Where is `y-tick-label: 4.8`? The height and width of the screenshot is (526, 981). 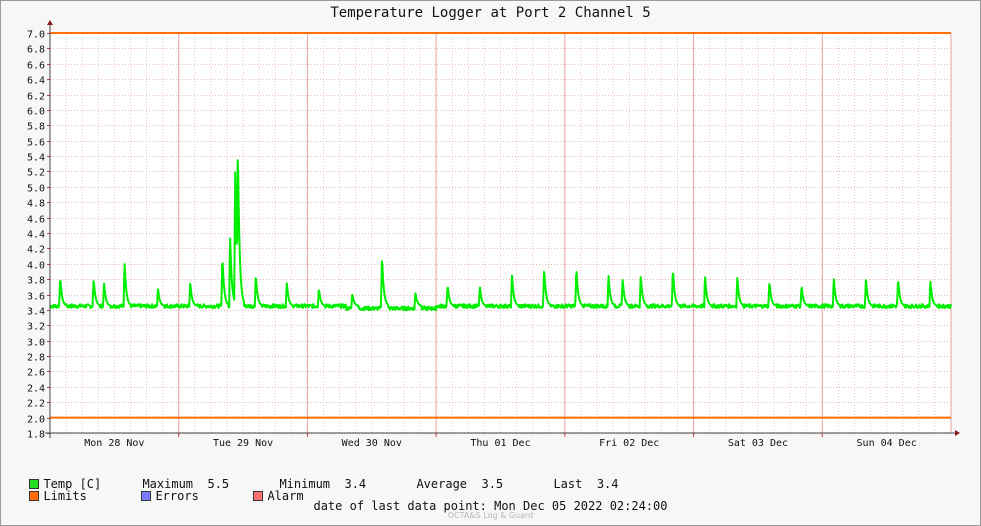 y-tick-label: 4.8 is located at coordinates (36, 204).